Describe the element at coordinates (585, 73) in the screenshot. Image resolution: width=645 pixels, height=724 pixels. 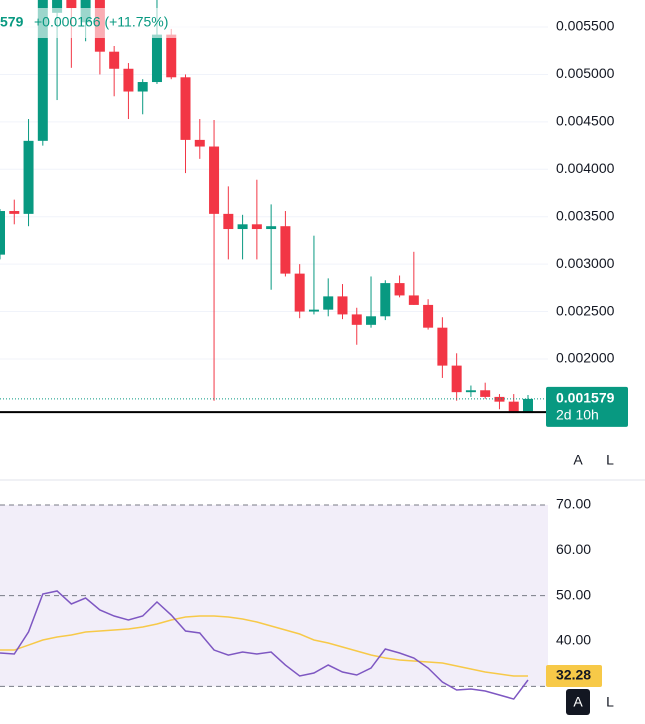
I see `y-tick-label: 0.005000` at that location.